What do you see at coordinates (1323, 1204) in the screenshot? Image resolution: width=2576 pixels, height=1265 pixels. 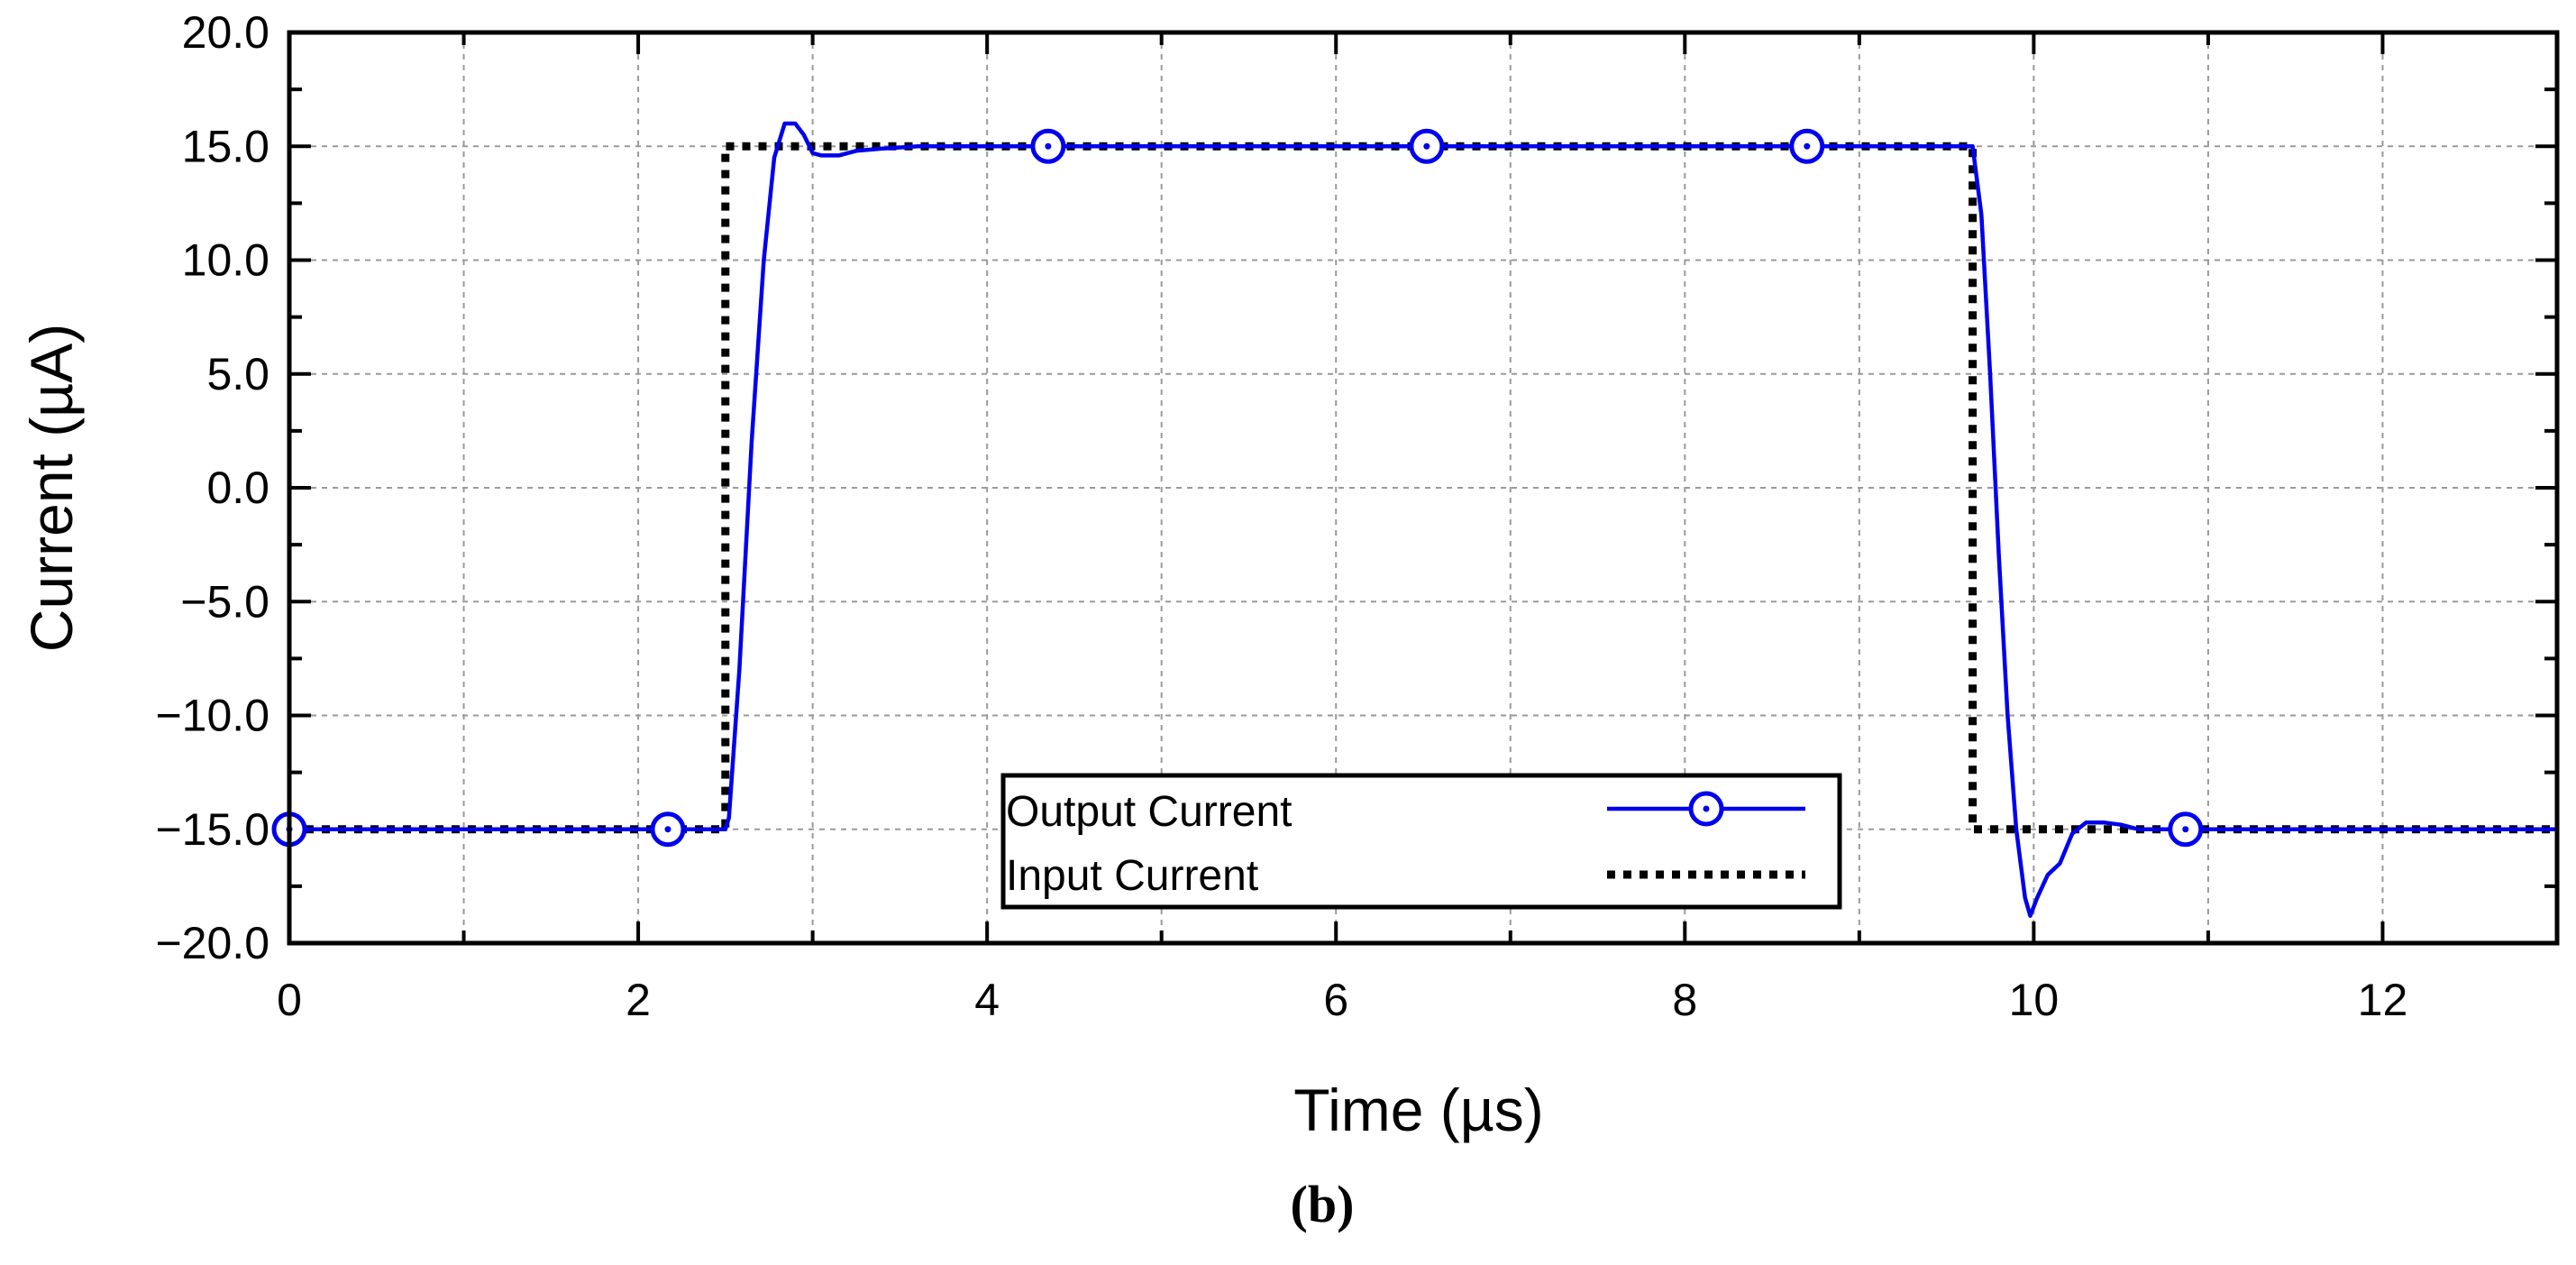 I see `figure-caption: (b)` at bounding box center [1323, 1204].